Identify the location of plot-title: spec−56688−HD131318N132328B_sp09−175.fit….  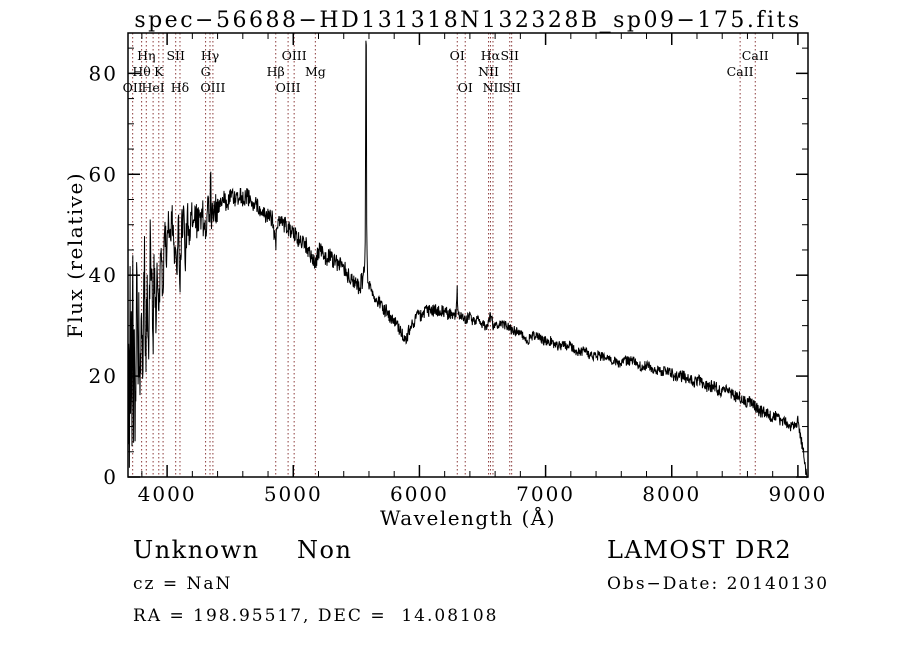
(468, 20).